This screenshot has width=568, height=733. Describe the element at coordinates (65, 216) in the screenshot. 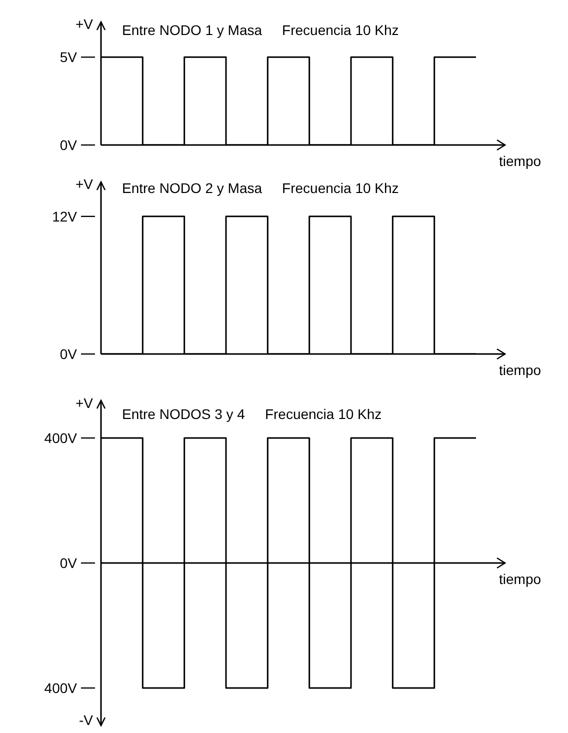

I see `y-tick-label: 12V` at that location.